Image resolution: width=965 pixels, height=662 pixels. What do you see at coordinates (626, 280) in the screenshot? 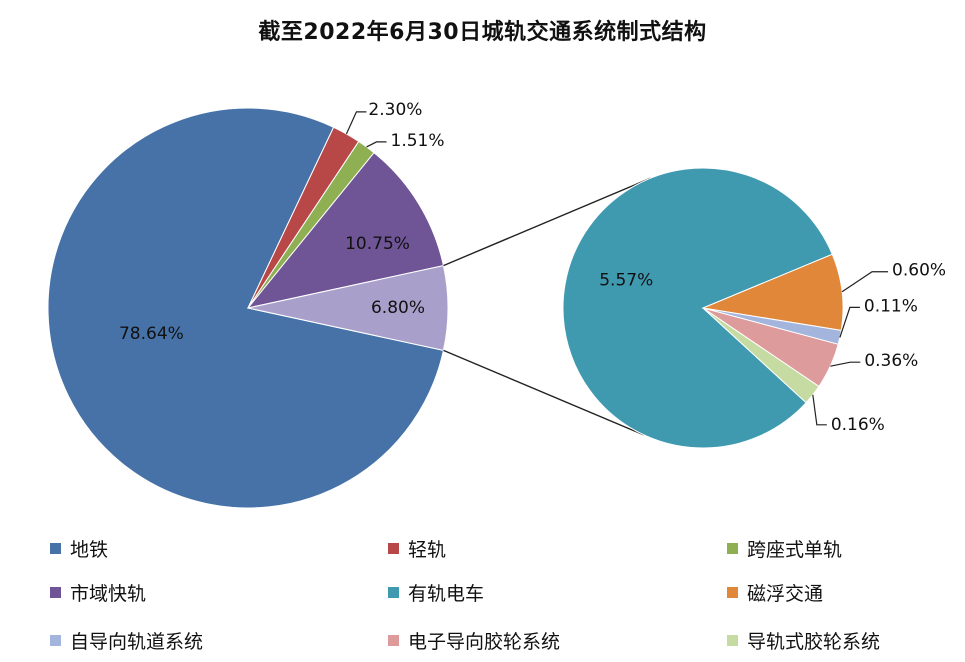
I see `secondary-label-0: 5.57%` at bounding box center [626, 280].